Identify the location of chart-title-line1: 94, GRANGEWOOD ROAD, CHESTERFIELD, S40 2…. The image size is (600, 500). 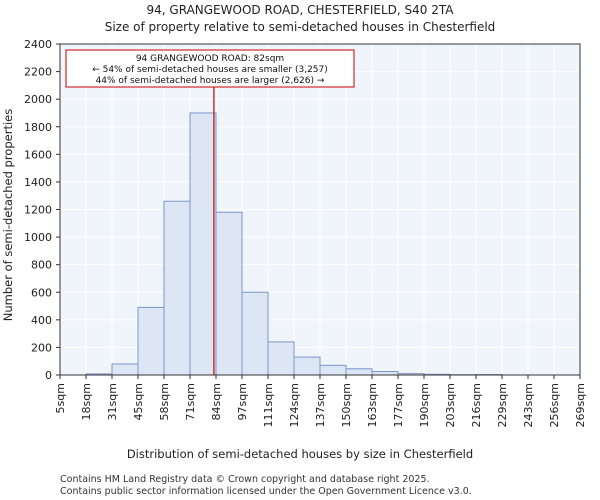
(301, 10).